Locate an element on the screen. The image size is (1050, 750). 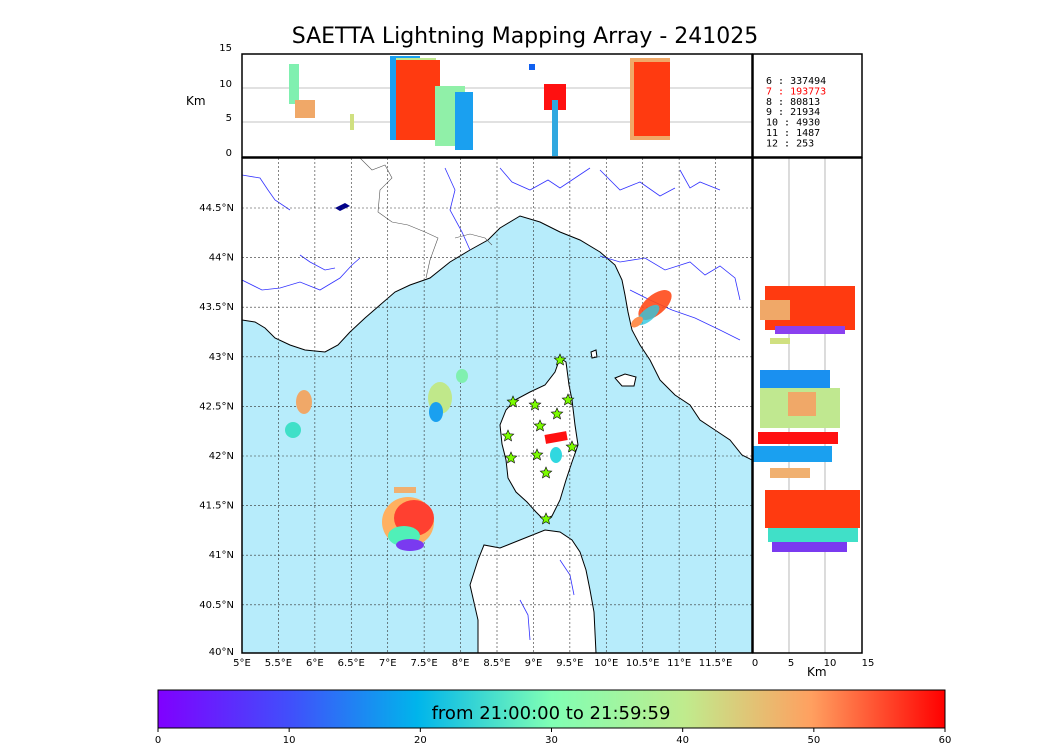
corsica-island is located at coordinates (539, 439).